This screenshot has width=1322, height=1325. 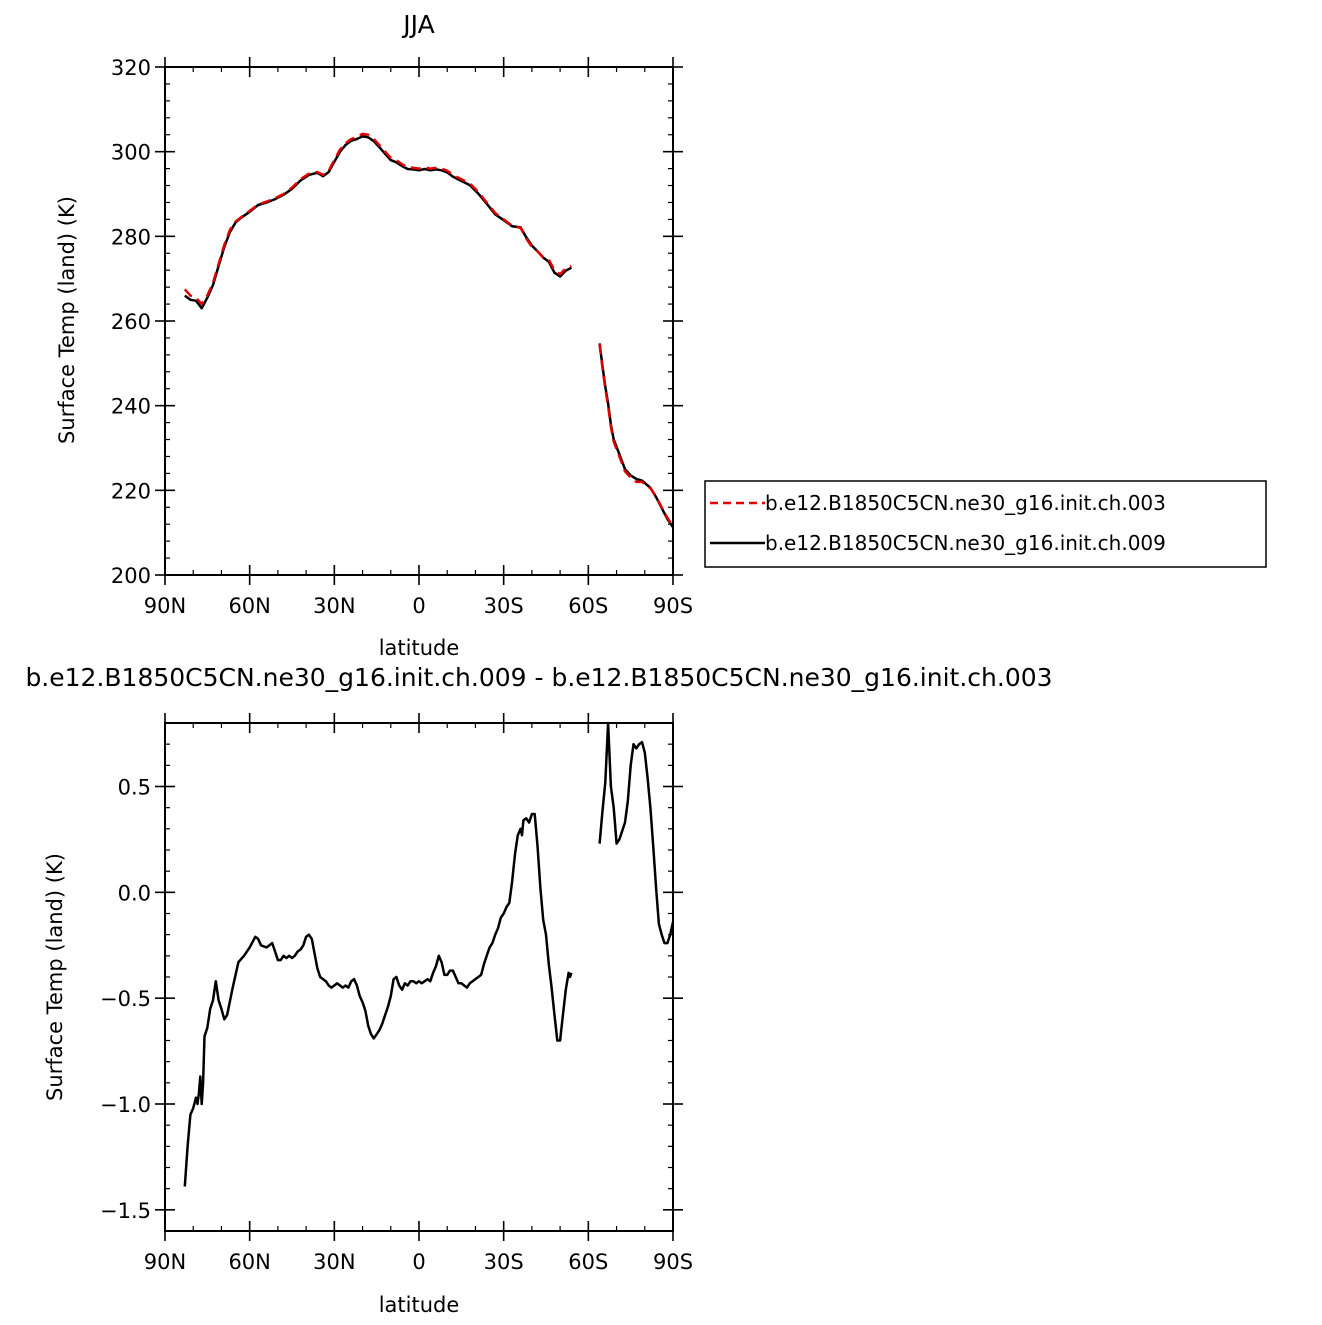 What do you see at coordinates (334, 1262) in the screenshot?
I see `bottom-xtick-label: 30N` at bounding box center [334, 1262].